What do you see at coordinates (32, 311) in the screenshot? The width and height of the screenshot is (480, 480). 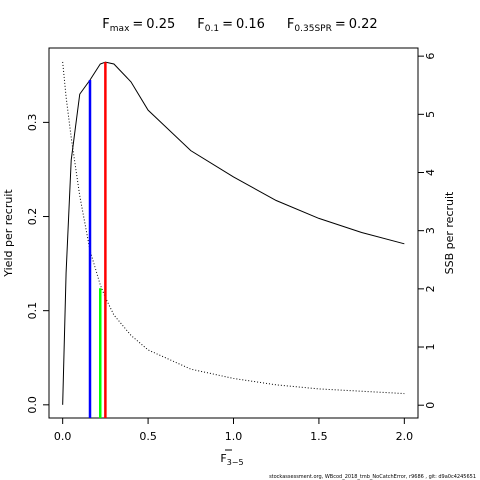 I see `y-tick-label: 0.1` at bounding box center [32, 311].